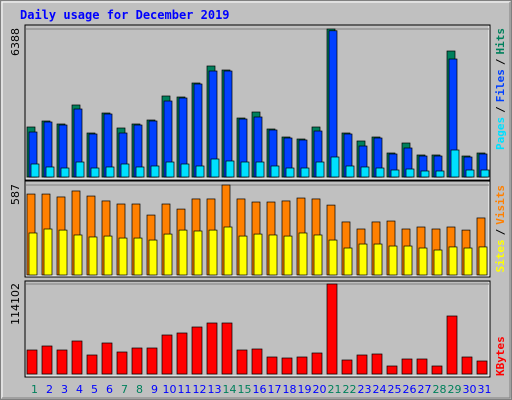 This screenshot has width=512, height=400. Describe the element at coordinates (500, 255) in the screenshot. I see `legend-entry: Sites` at that location.